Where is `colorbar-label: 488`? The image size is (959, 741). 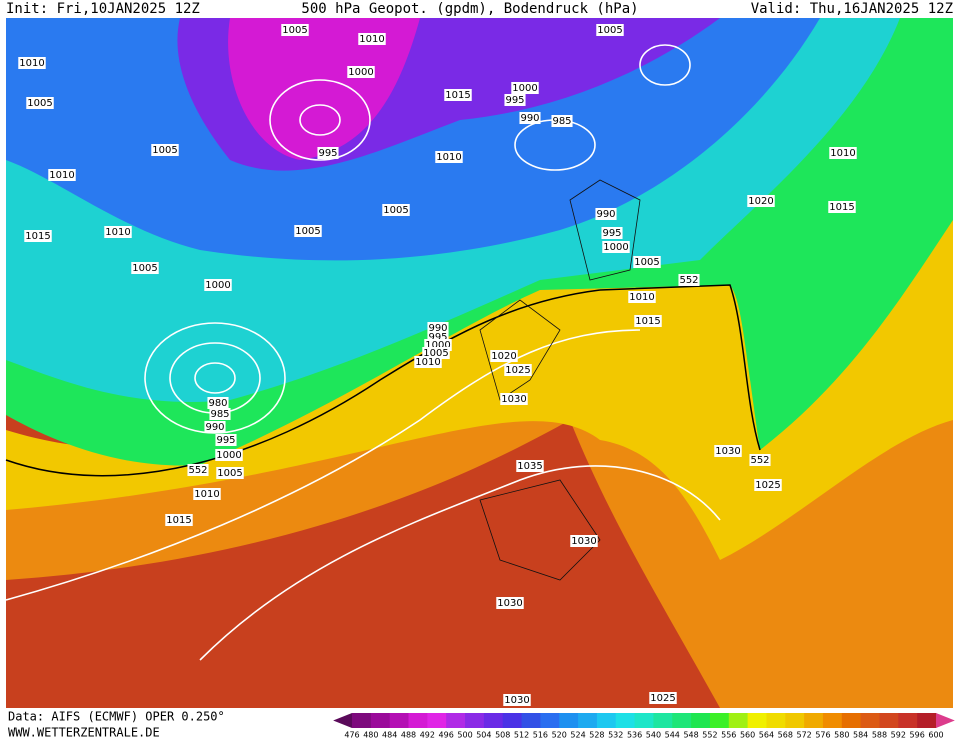
colorbar-label: 488 is located at coordinates (408, 735).